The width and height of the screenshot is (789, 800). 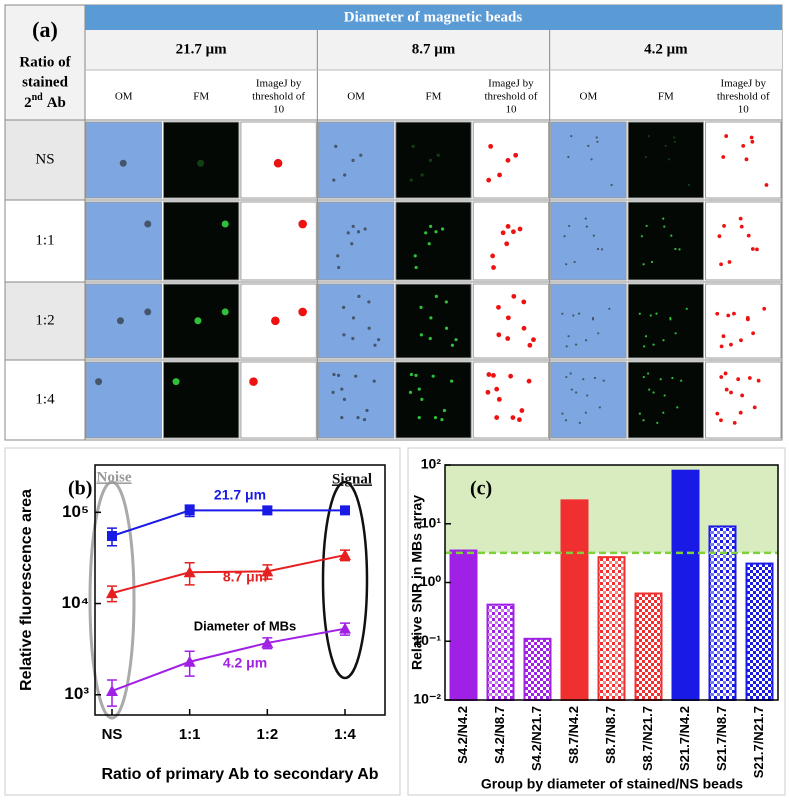 What do you see at coordinates (278, 97) in the screenshot?
I see `sub-column-label: threshold of` at bounding box center [278, 97].